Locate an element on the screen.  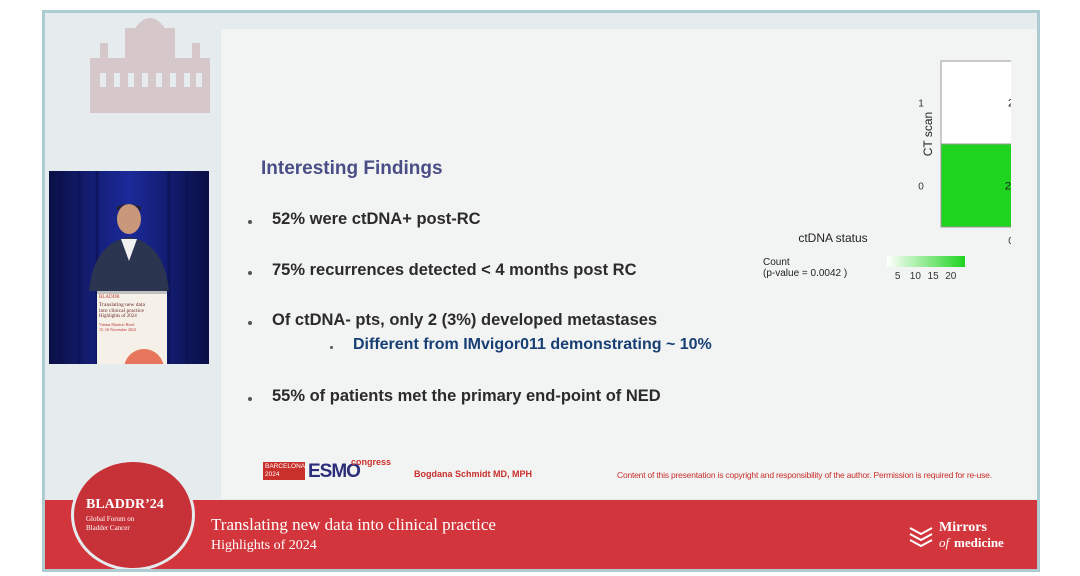
podium-dates: 15–16 November 2024 is located at coordinates (117, 329).